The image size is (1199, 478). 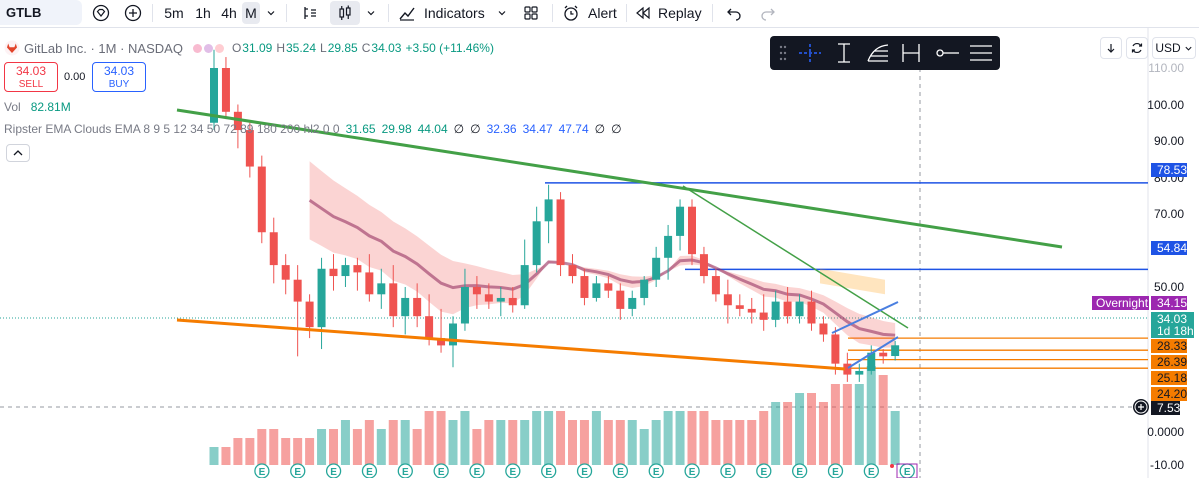 What do you see at coordinates (981, 53) in the screenshot?
I see `parallel-channel-icon` at bounding box center [981, 53].